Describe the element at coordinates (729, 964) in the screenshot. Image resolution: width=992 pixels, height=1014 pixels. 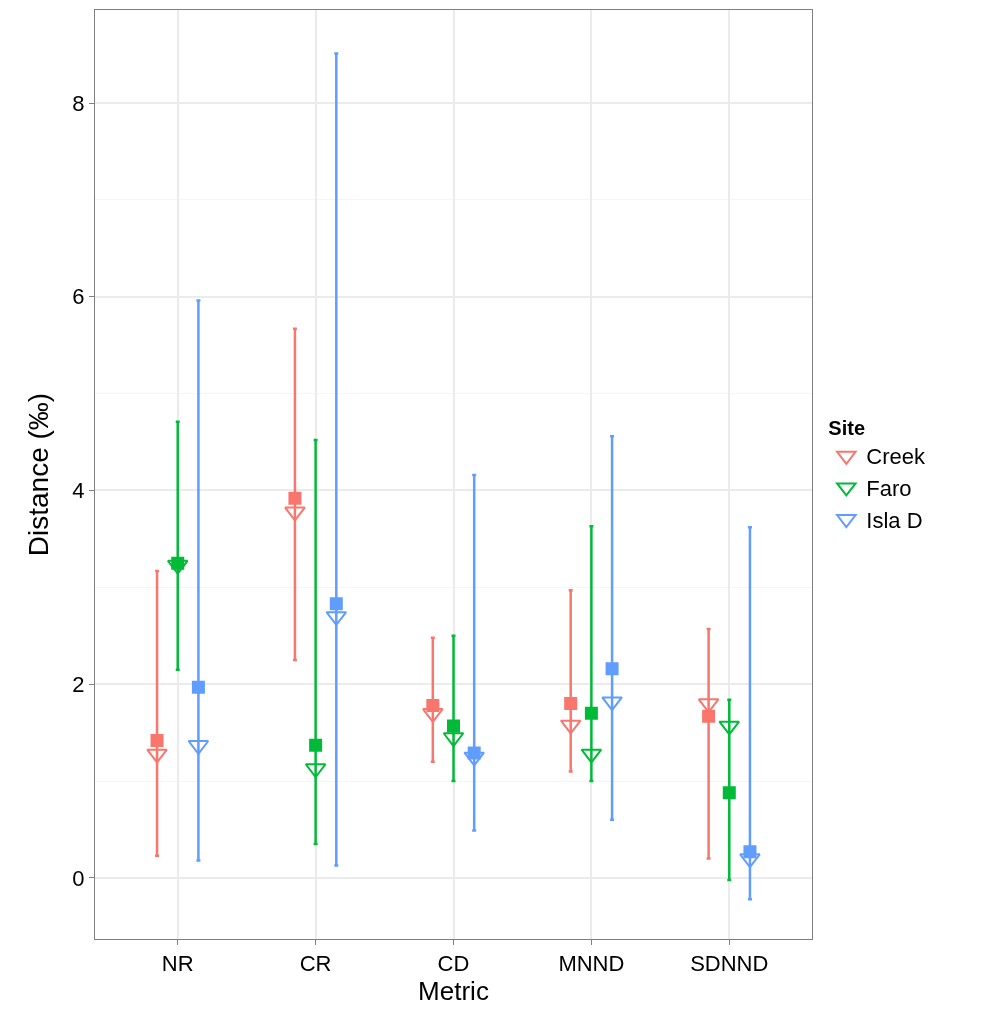
I see `x-tick-label: SDNND` at that location.